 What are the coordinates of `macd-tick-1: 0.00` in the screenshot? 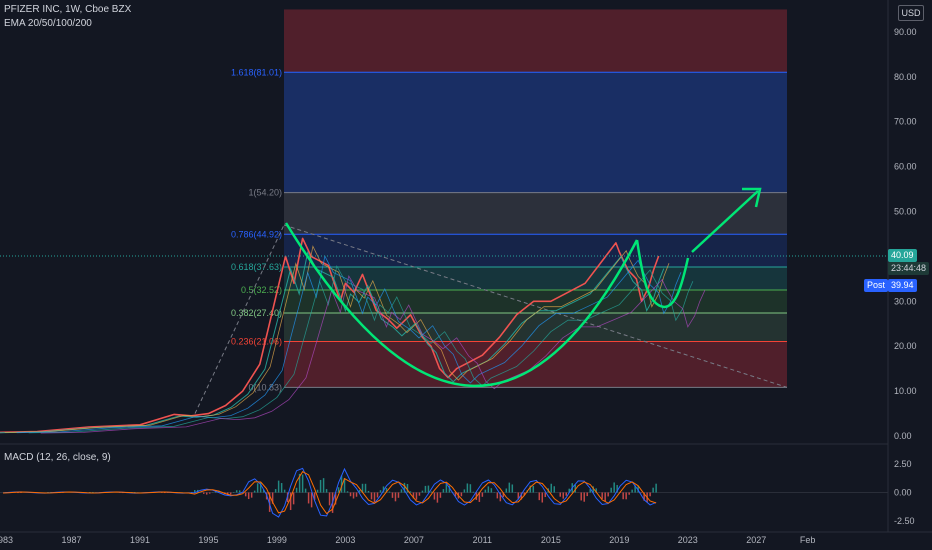 It's located at (903, 493).